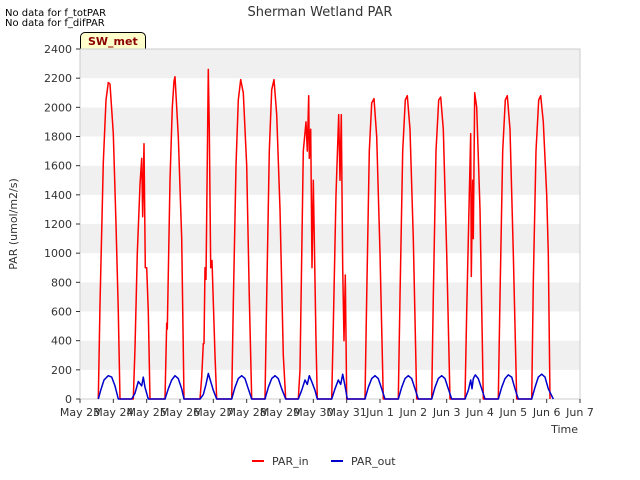 Image resolution: width=640 pixels, height=480 pixels. I want to click on x-tick-label: May 26, so click(180, 412).